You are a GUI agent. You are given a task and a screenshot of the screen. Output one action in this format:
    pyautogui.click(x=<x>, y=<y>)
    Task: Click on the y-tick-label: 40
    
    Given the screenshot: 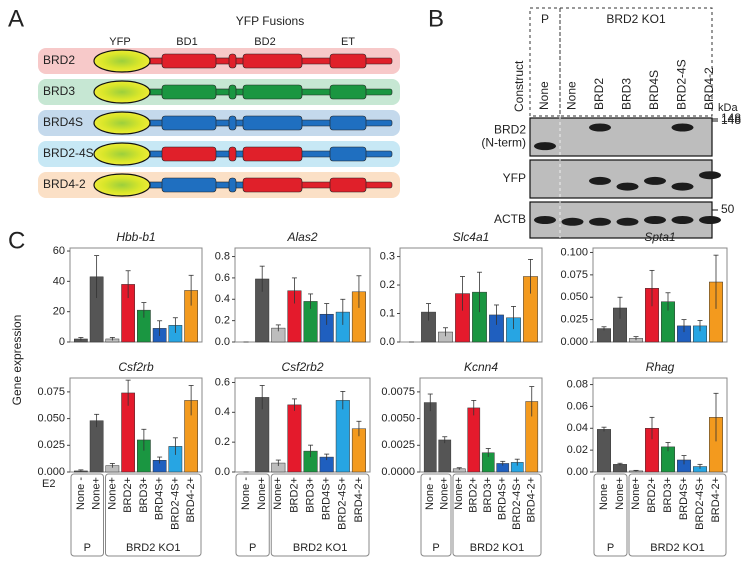 What is the action you would take?
    pyautogui.click(x=59, y=281)
    